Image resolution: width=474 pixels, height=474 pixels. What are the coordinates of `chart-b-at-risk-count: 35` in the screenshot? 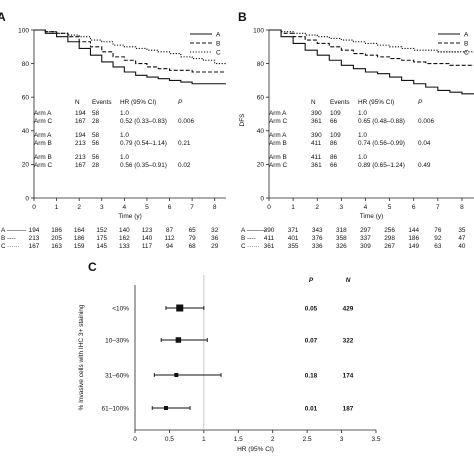 It's located at (462, 230).